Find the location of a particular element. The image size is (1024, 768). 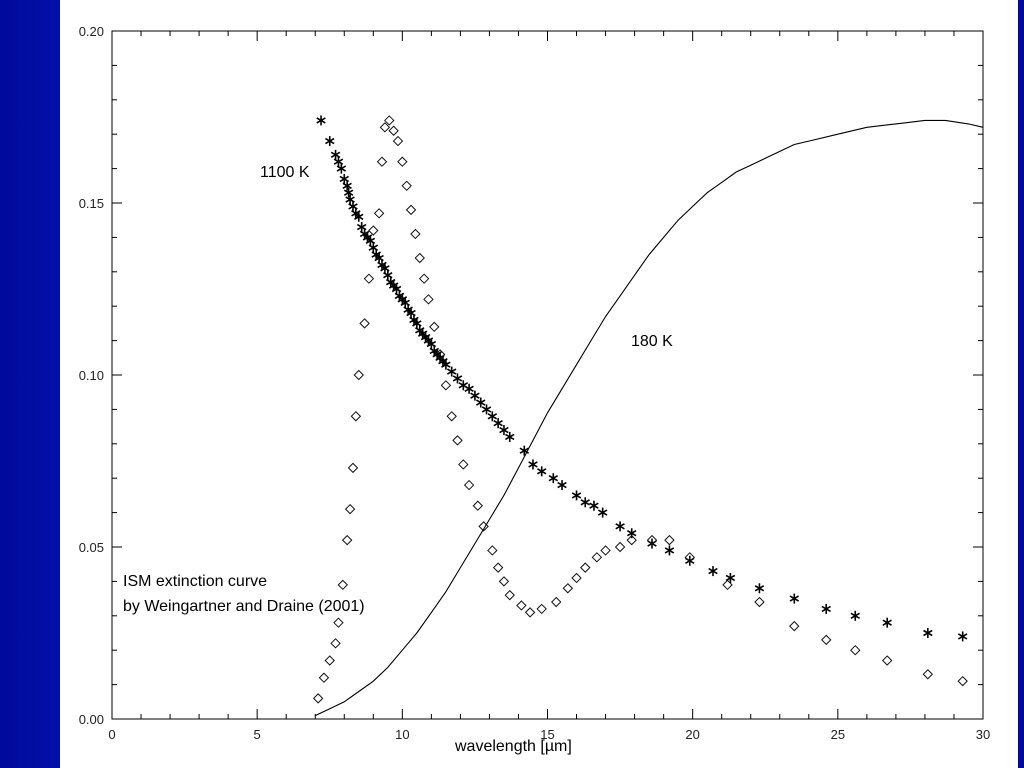

x-tick-label: 10 is located at coordinates (402, 734).